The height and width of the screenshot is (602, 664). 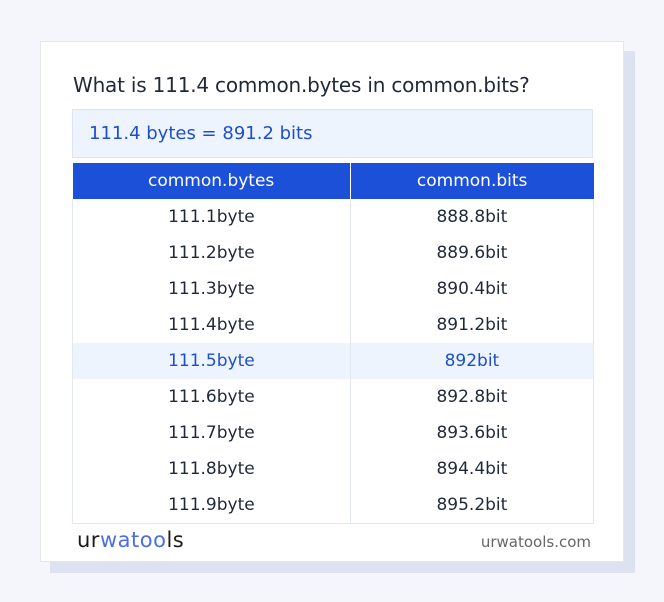 I want to click on bits-cell: 891.2bit, so click(x=472, y=325).